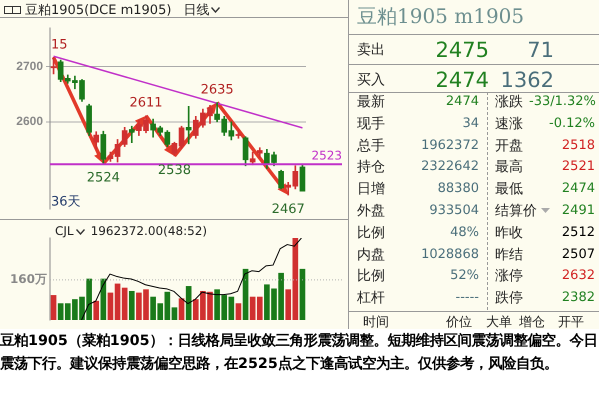 The height and width of the screenshot is (399, 599). What do you see at coordinates (457, 188) in the screenshot?
I see `text: 88380` at bounding box center [457, 188].